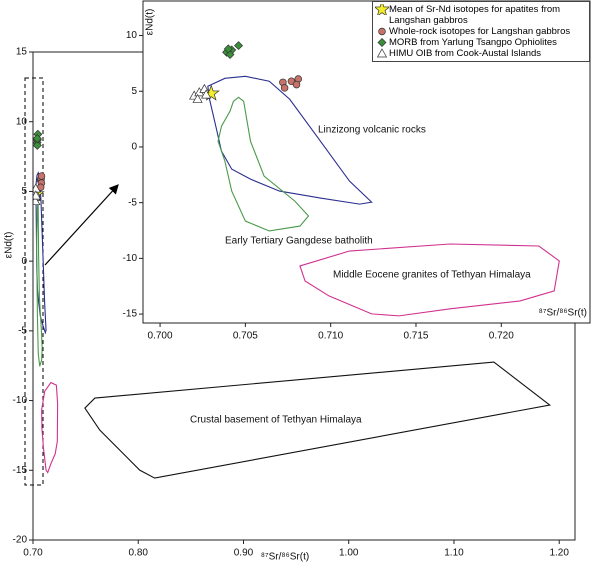 This screenshot has height=568, width=600. I want to click on field-label: Linzizong volcanic rocks, so click(372, 130).